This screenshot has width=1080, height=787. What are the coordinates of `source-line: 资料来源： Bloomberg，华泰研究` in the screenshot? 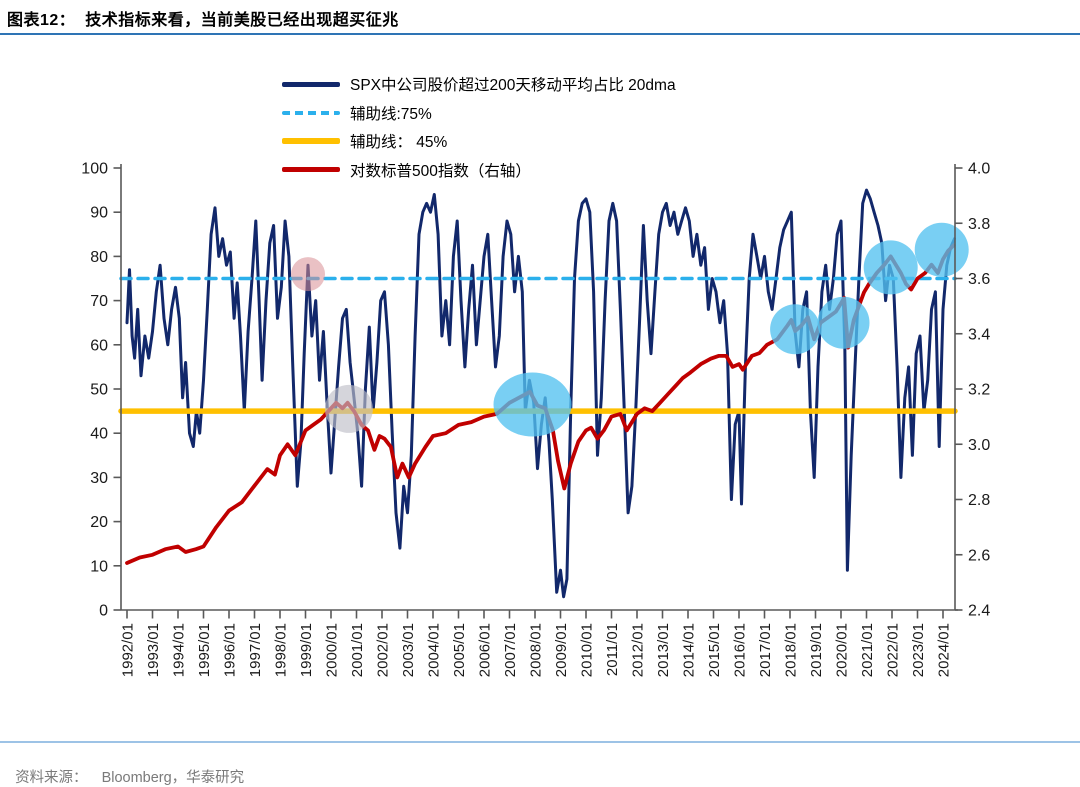 It's located at (125, 768).